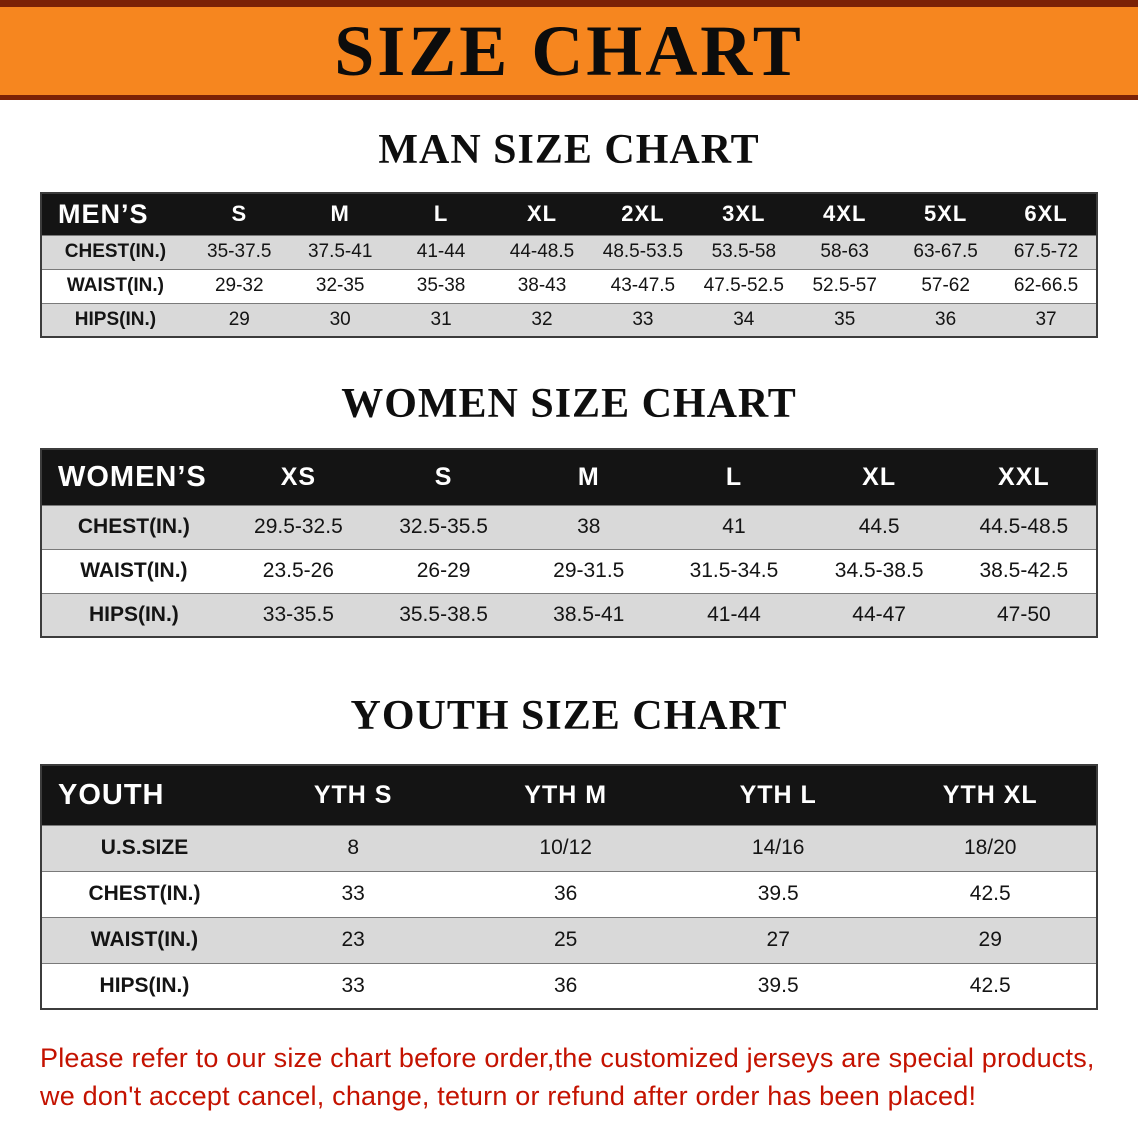 The width and height of the screenshot is (1138, 1132). I want to click on size-value-cell: 32, so click(542, 319).